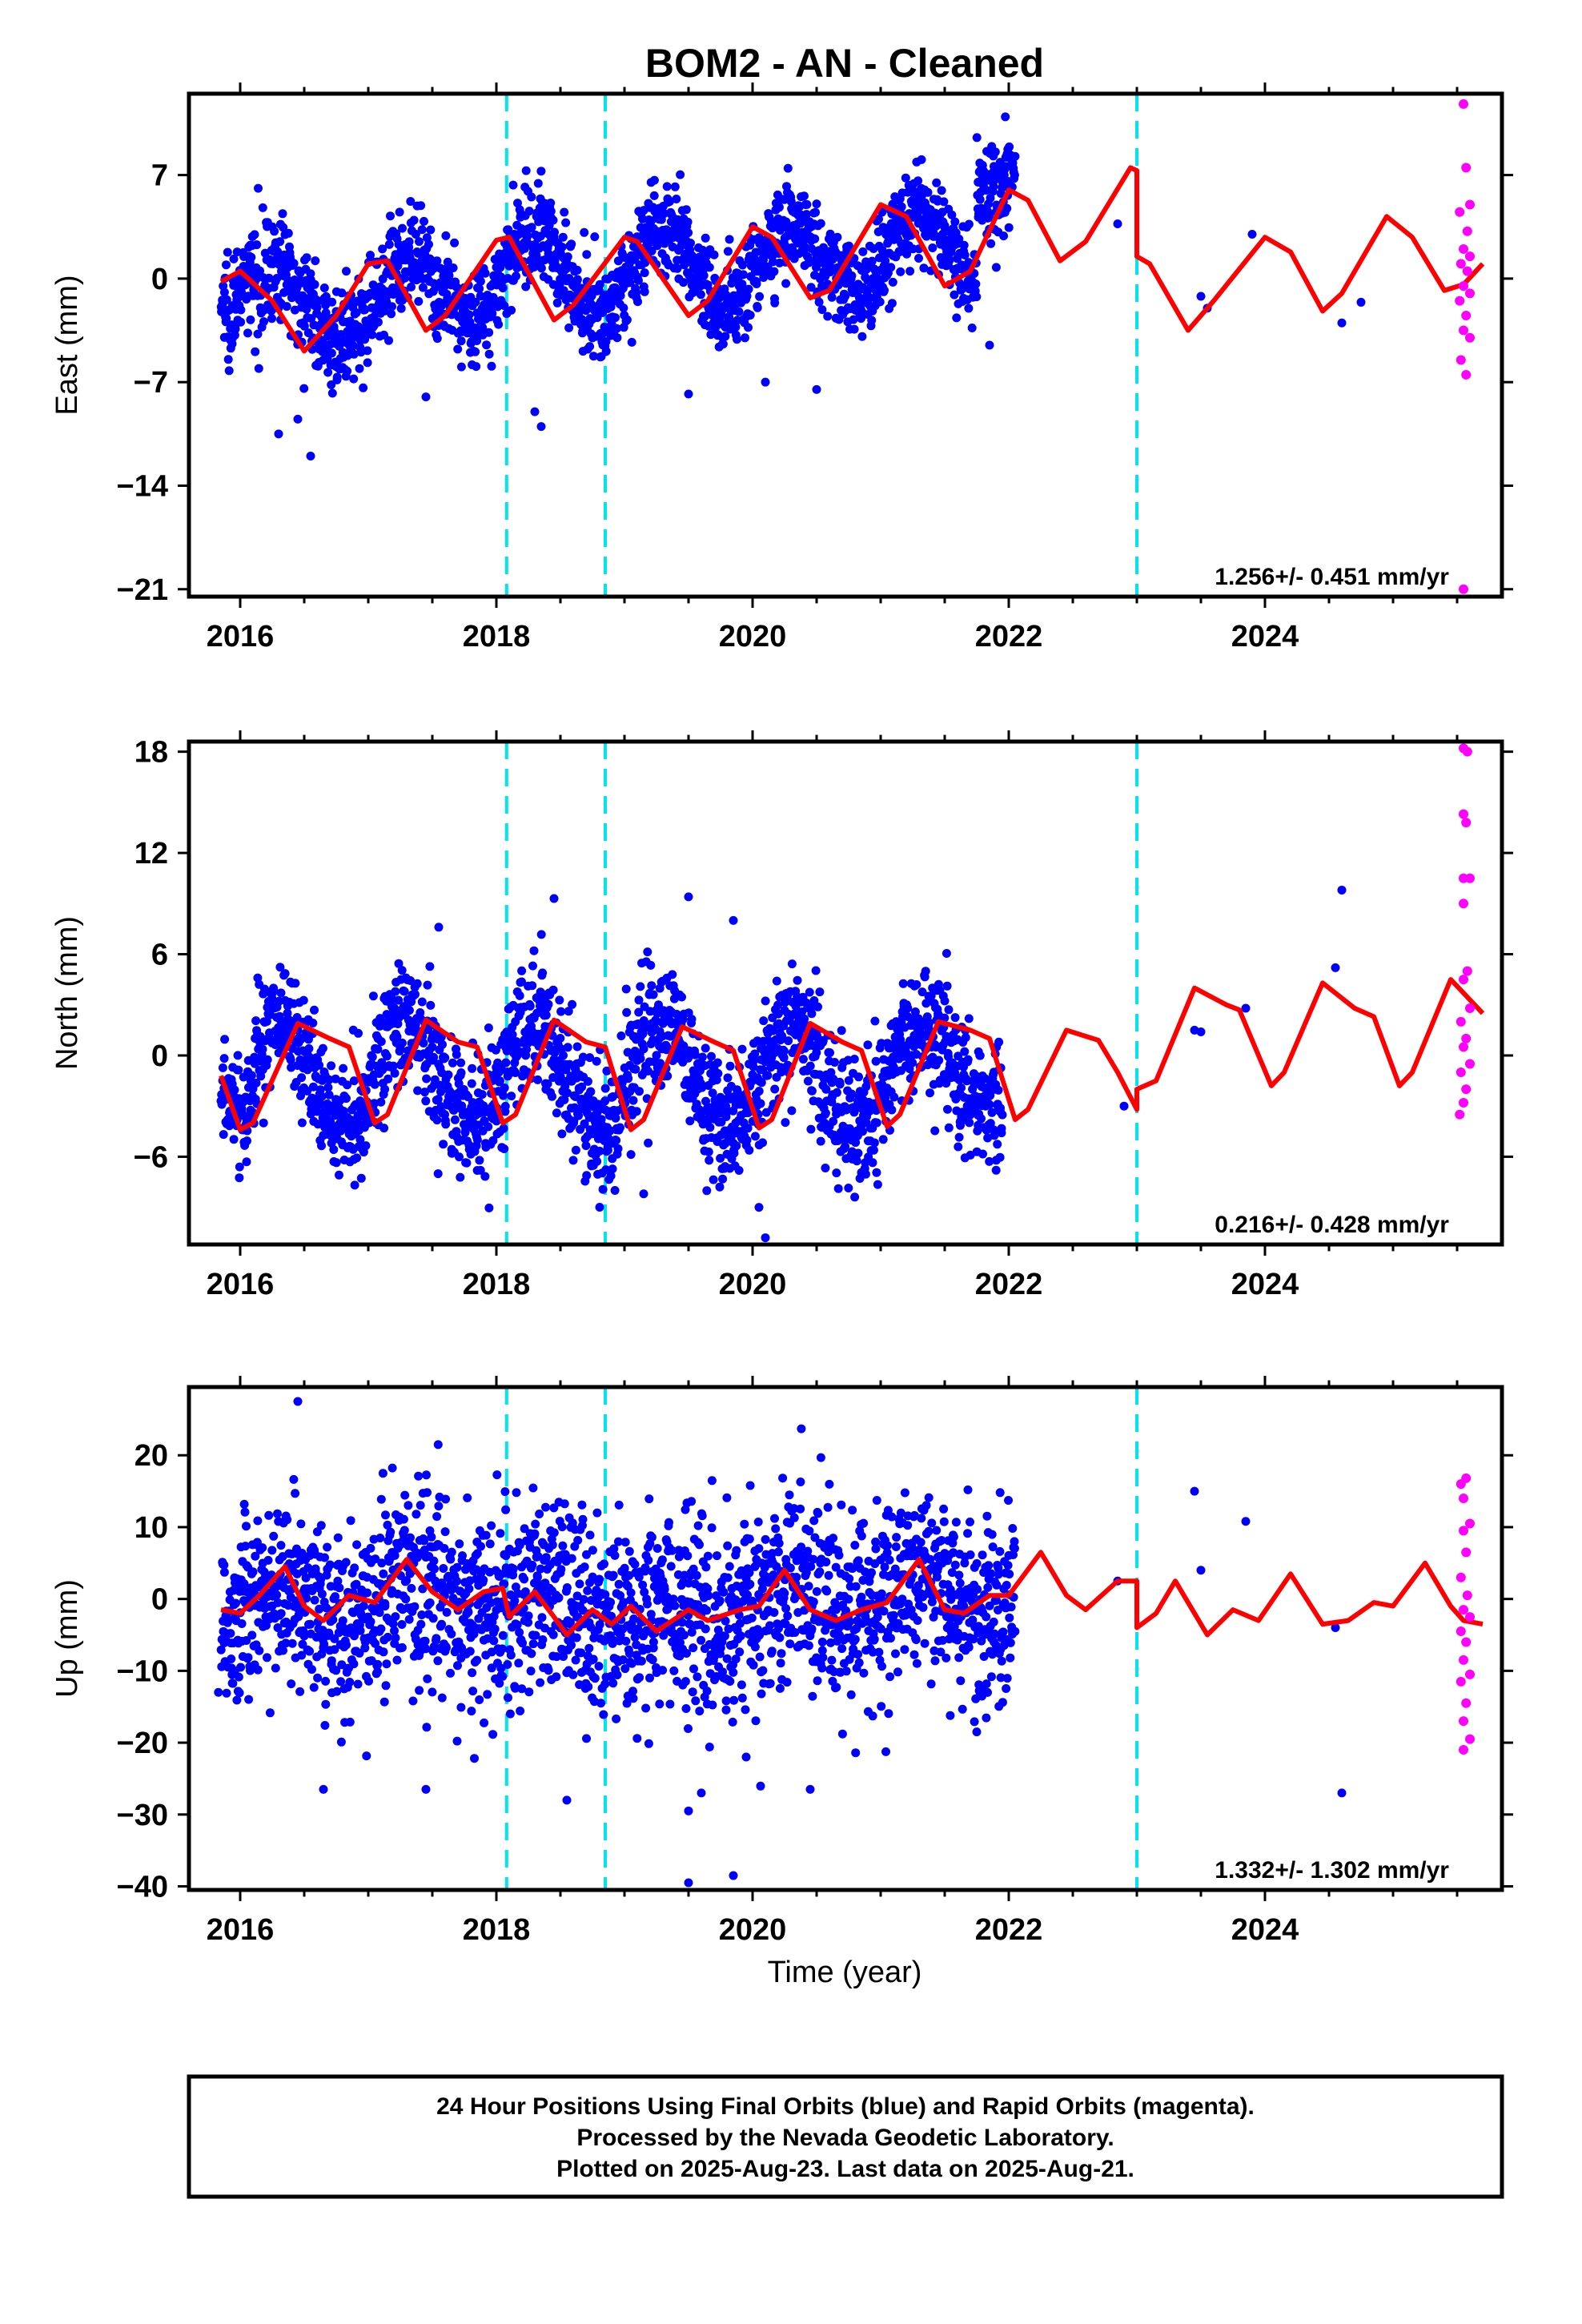 The height and width of the screenshot is (2324, 1582). Describe the element at coordinates (159, 955) in the screenshot. I see `north-y-tick-label: 6` at that location.